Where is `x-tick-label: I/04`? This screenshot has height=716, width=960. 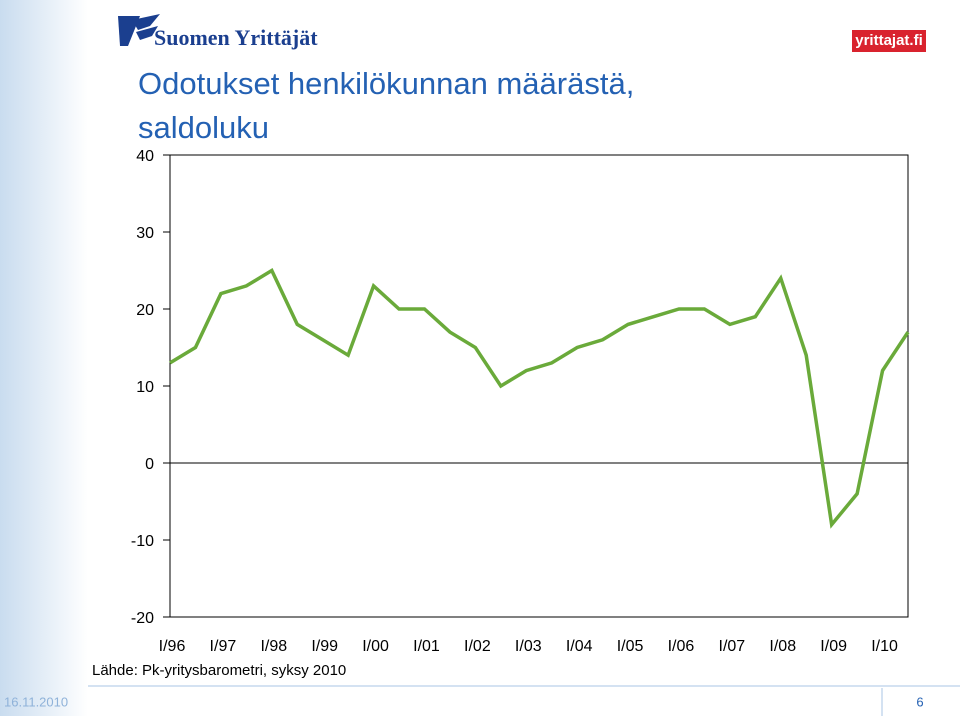 x-tick-label: I/04 is located at coordinates (579, 646).